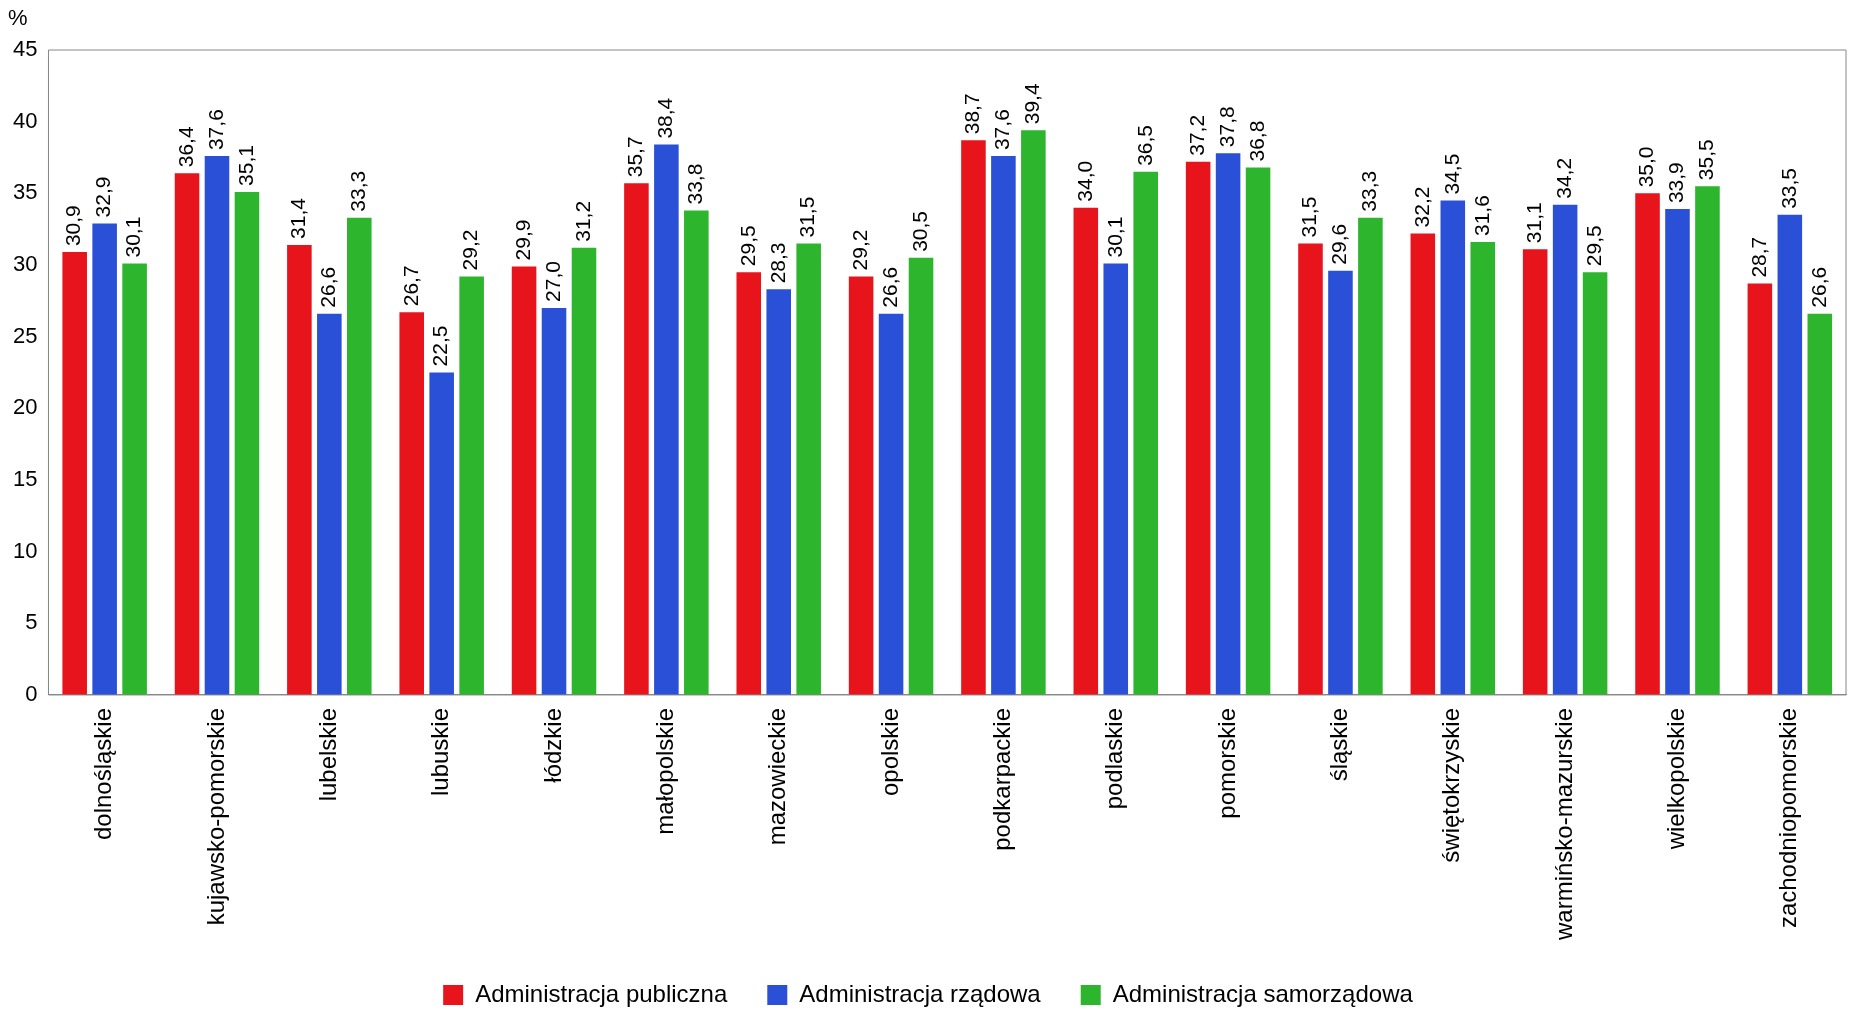 The image size is (1850, 1017). What do you see at coordinates (25, 192) in the screenshot?
I see `y-tick-label: 35` at bounding box center [25, 192].